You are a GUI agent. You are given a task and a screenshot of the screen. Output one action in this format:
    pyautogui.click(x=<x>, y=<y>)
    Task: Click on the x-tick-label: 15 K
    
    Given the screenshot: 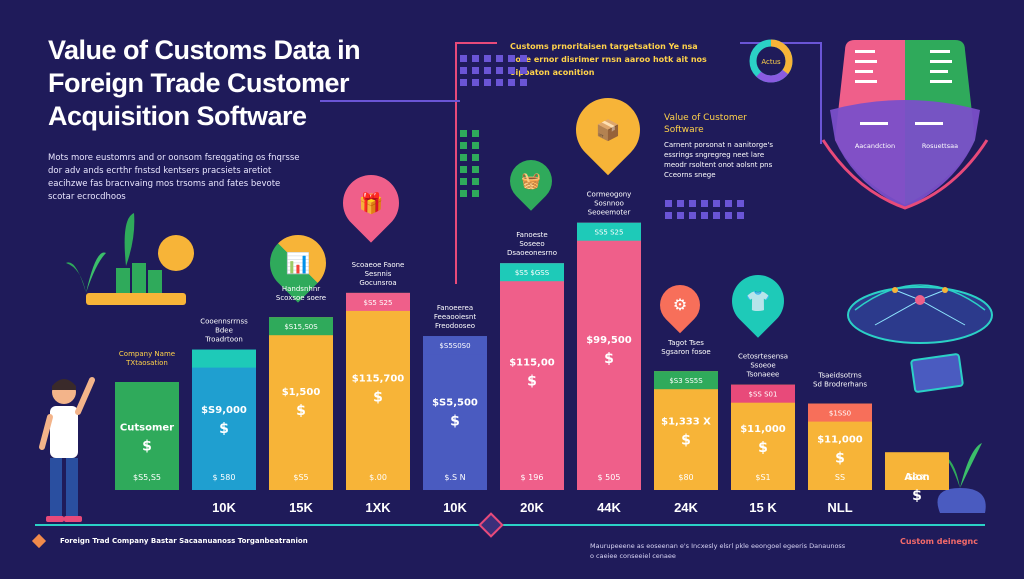 What is the action you would take?
    pyautogui.click(x=763, y=507)
    